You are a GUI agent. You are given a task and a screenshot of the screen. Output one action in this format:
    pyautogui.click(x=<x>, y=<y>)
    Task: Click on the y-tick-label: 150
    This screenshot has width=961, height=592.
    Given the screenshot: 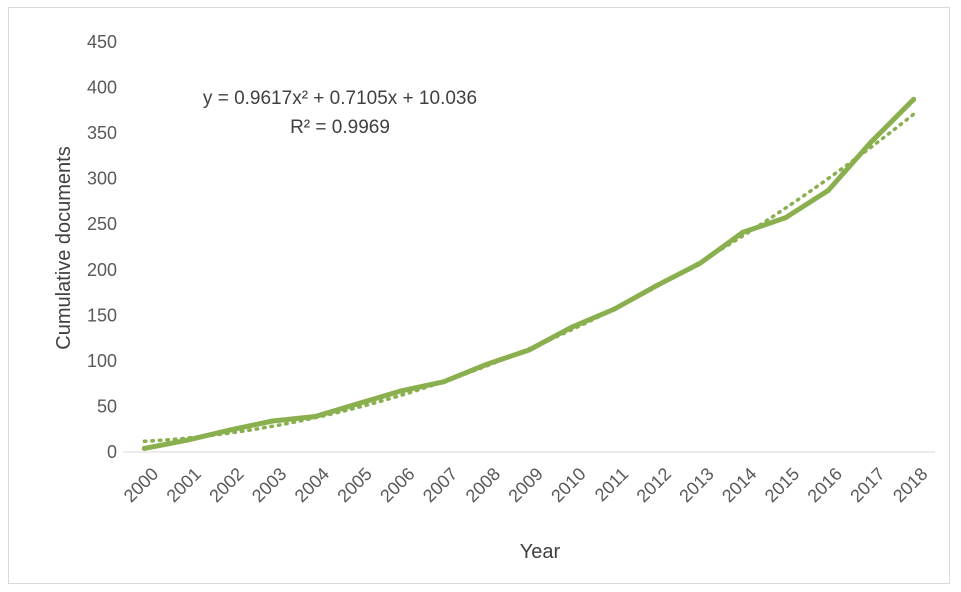 What is the action you would take?
    pyautogui.click(x=102, y=315)
    